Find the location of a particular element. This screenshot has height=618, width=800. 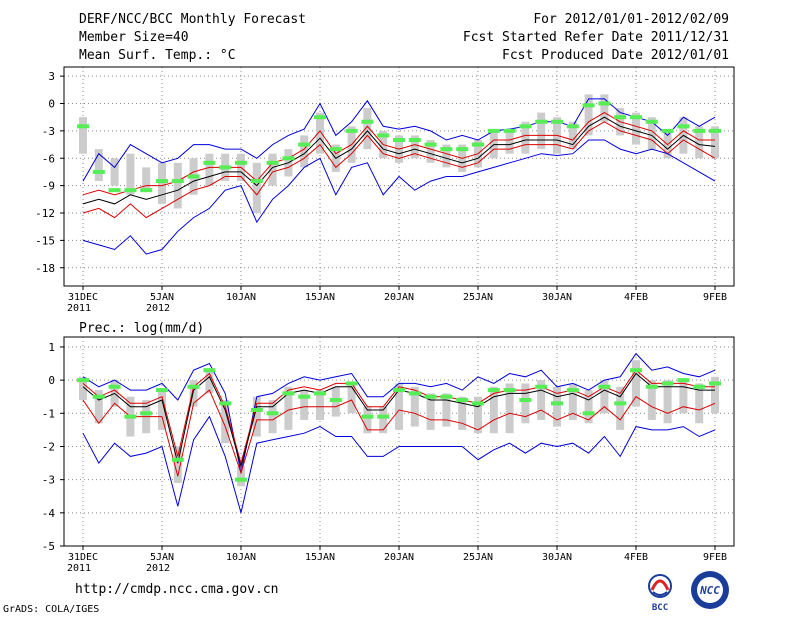

temp-xtick-label-6: 30JAN is located at coordinates (557, 297).